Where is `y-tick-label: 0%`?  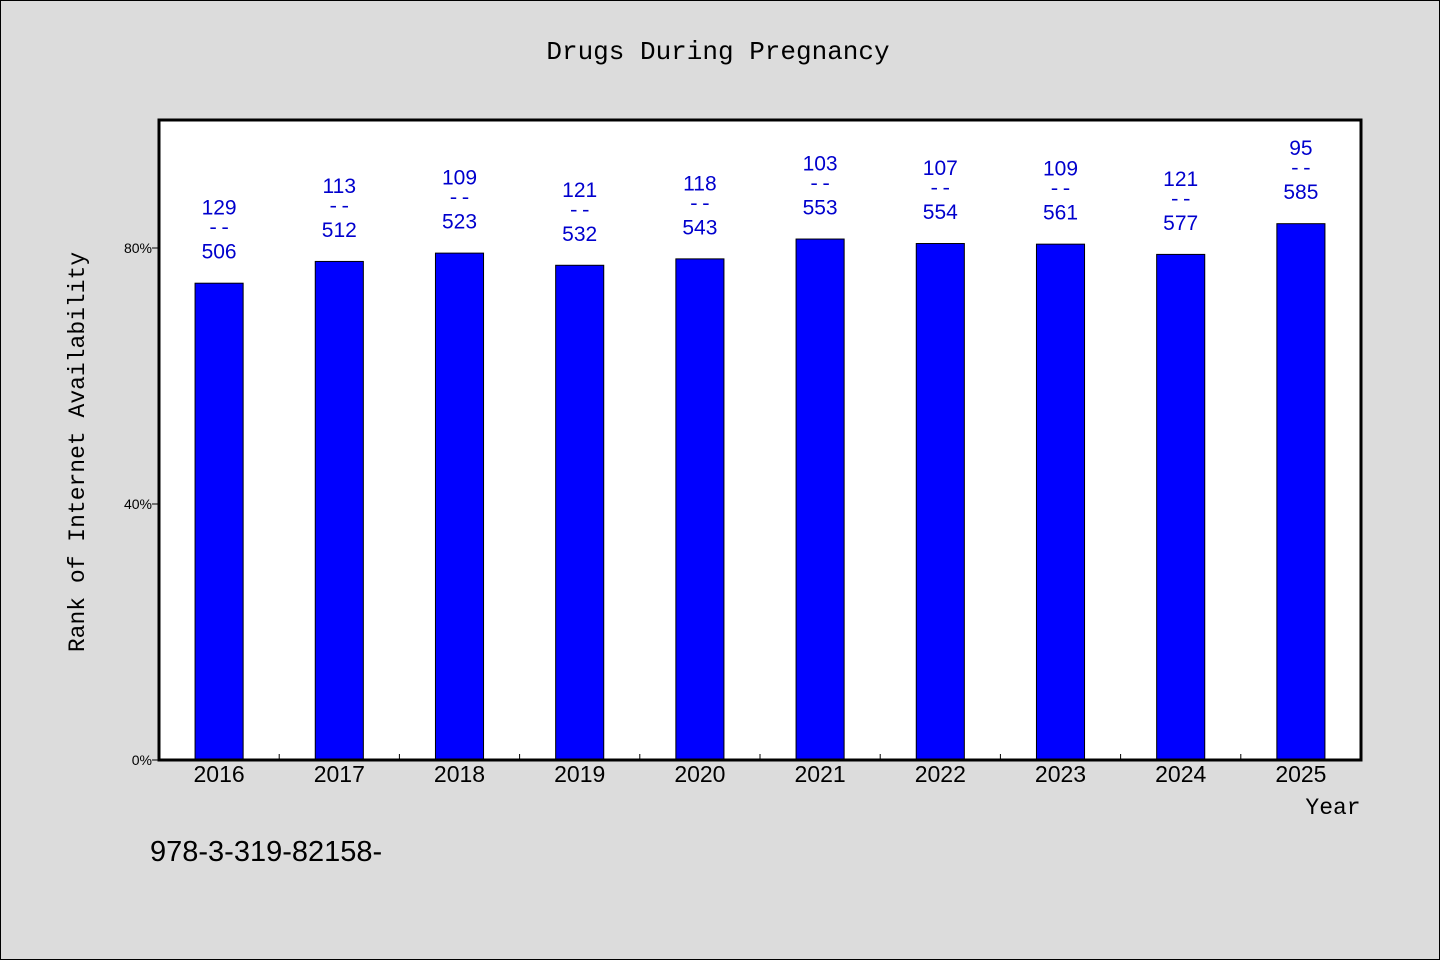
y-tick-label: 0% is located at coordinates (142, 760).